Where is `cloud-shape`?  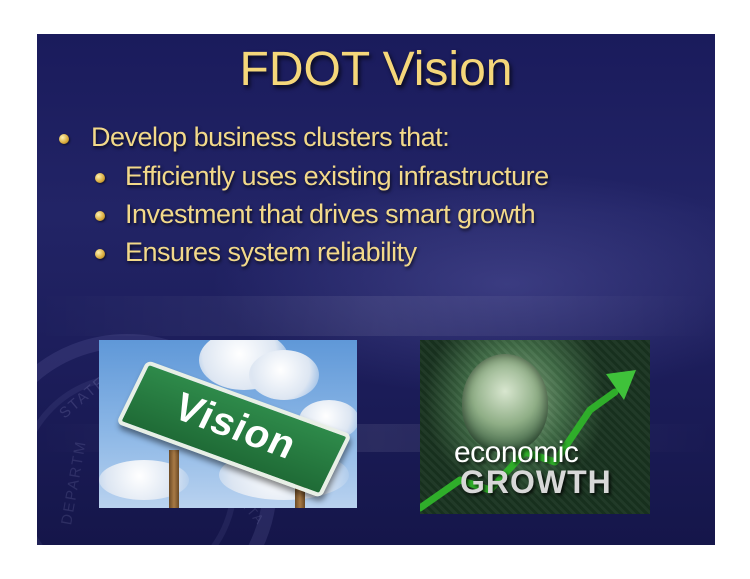 cloud-shape is located at coordinates (284, 375).